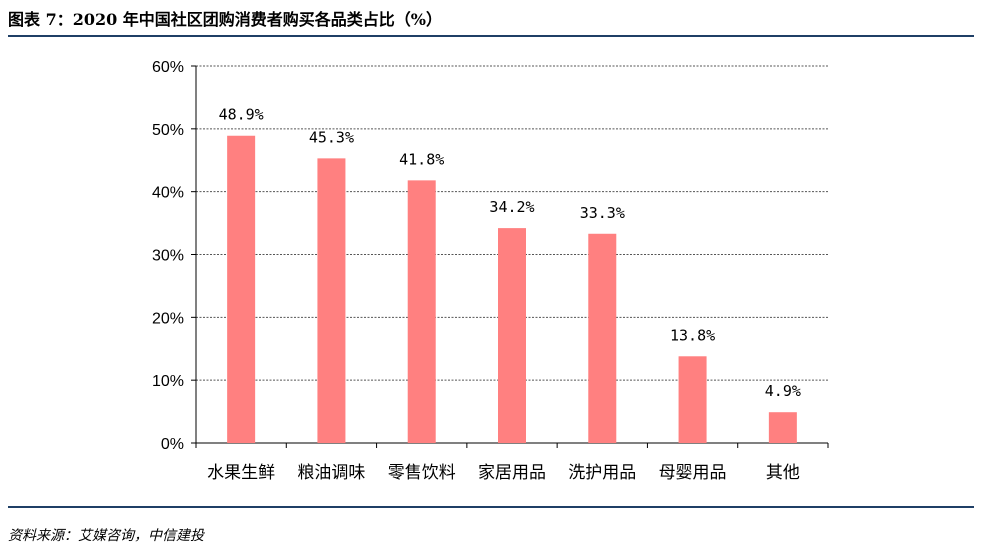  What do you see at coordinates (693, 473) in the screenshot?
I see `category-label: 母婴用品` at bounding box center [693, 473].